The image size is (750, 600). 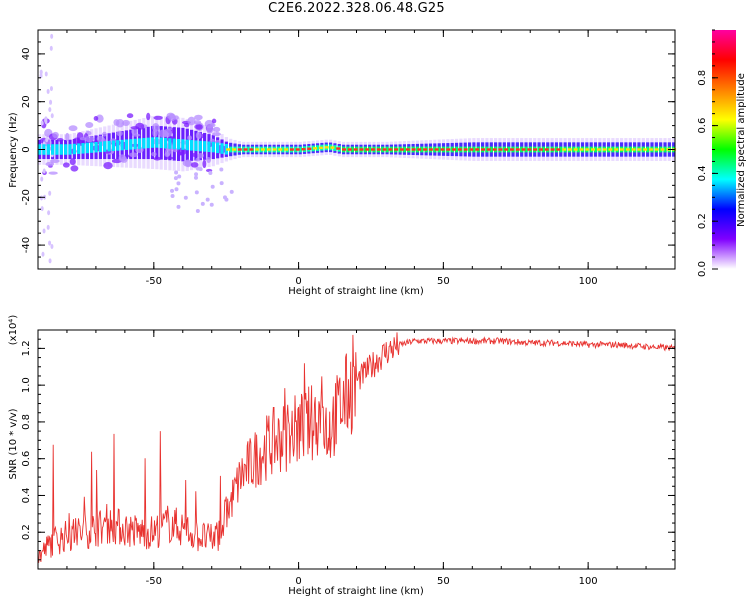 I want to click on y-tick-label: 20, so click(x=26, y=101).